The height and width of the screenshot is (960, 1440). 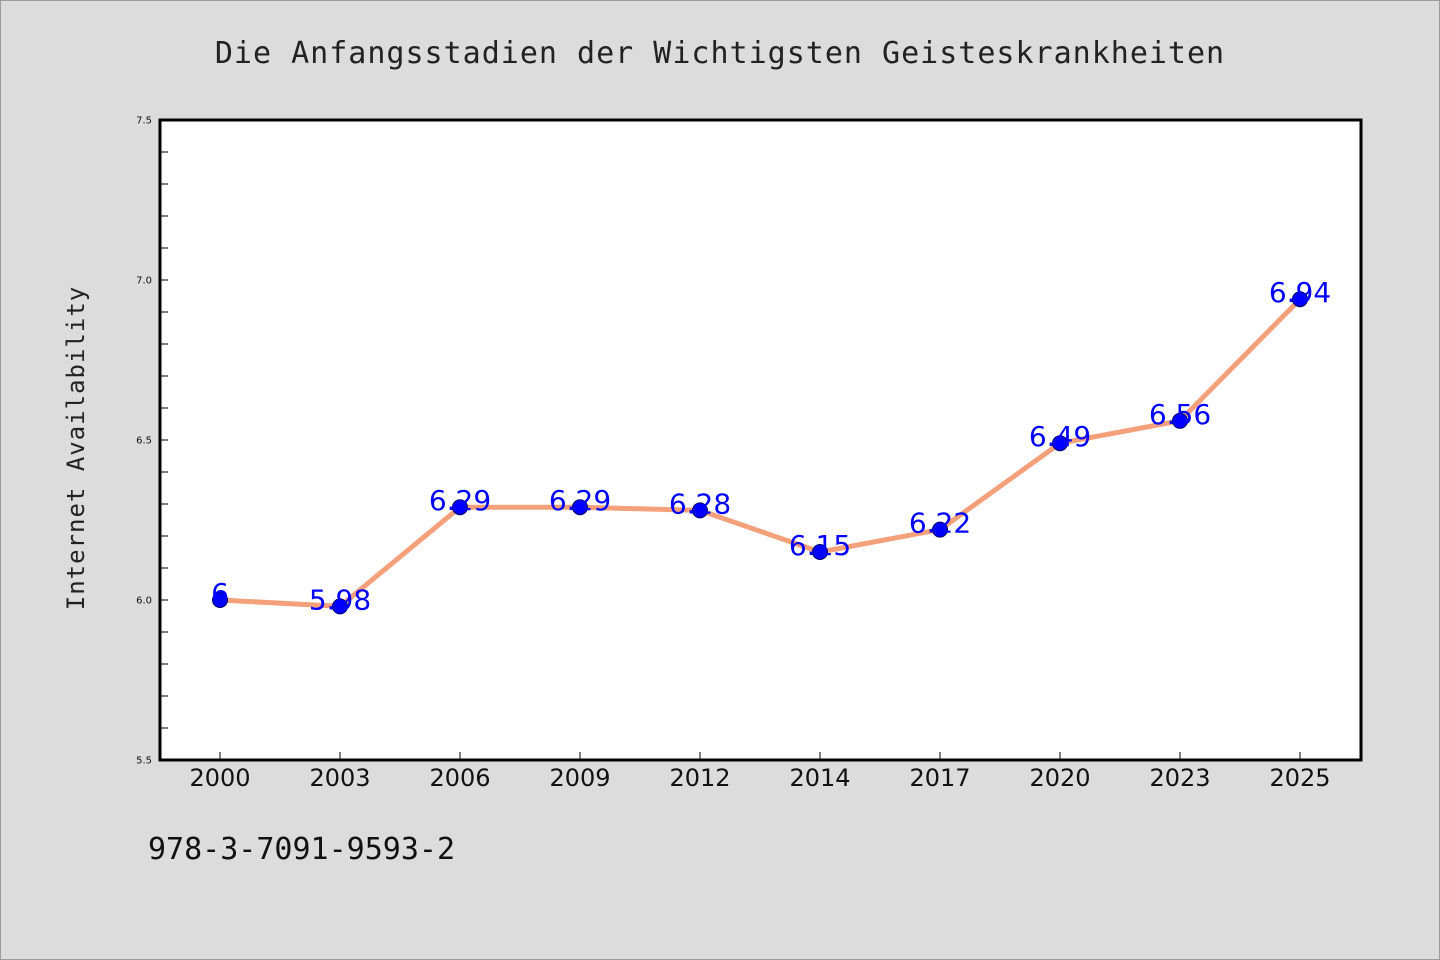 What do you see at coordinates (144, 281) in the screenshot?
I see `y-tick-label: 7.0` at bounding box center [144, 281].